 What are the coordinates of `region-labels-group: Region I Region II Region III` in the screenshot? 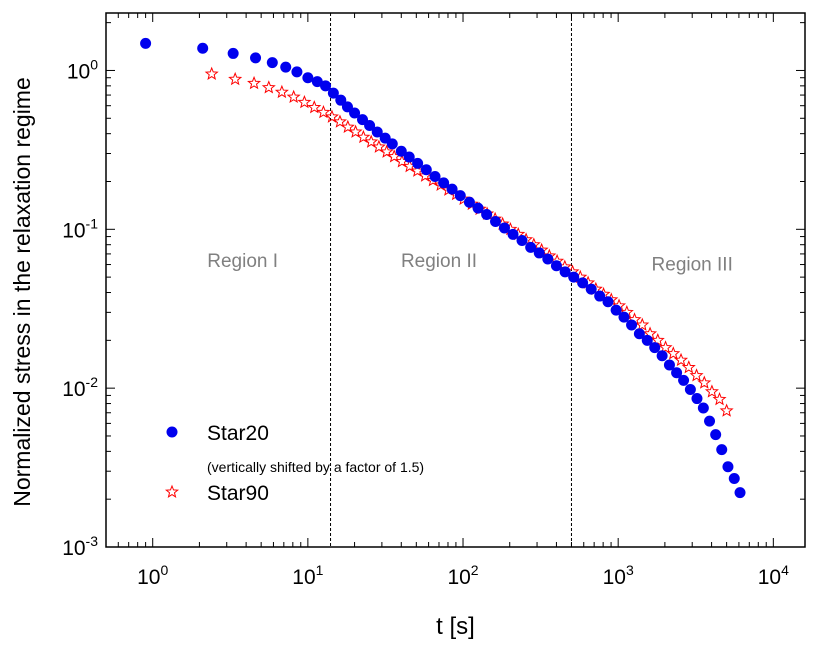 It's located at (470, 263).